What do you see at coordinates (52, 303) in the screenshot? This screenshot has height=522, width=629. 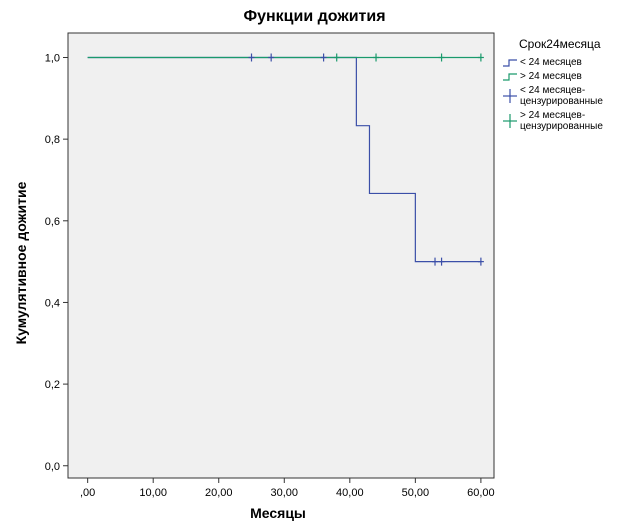 I see `y-tick-label: 0,4` at bounding box center [52, 303].